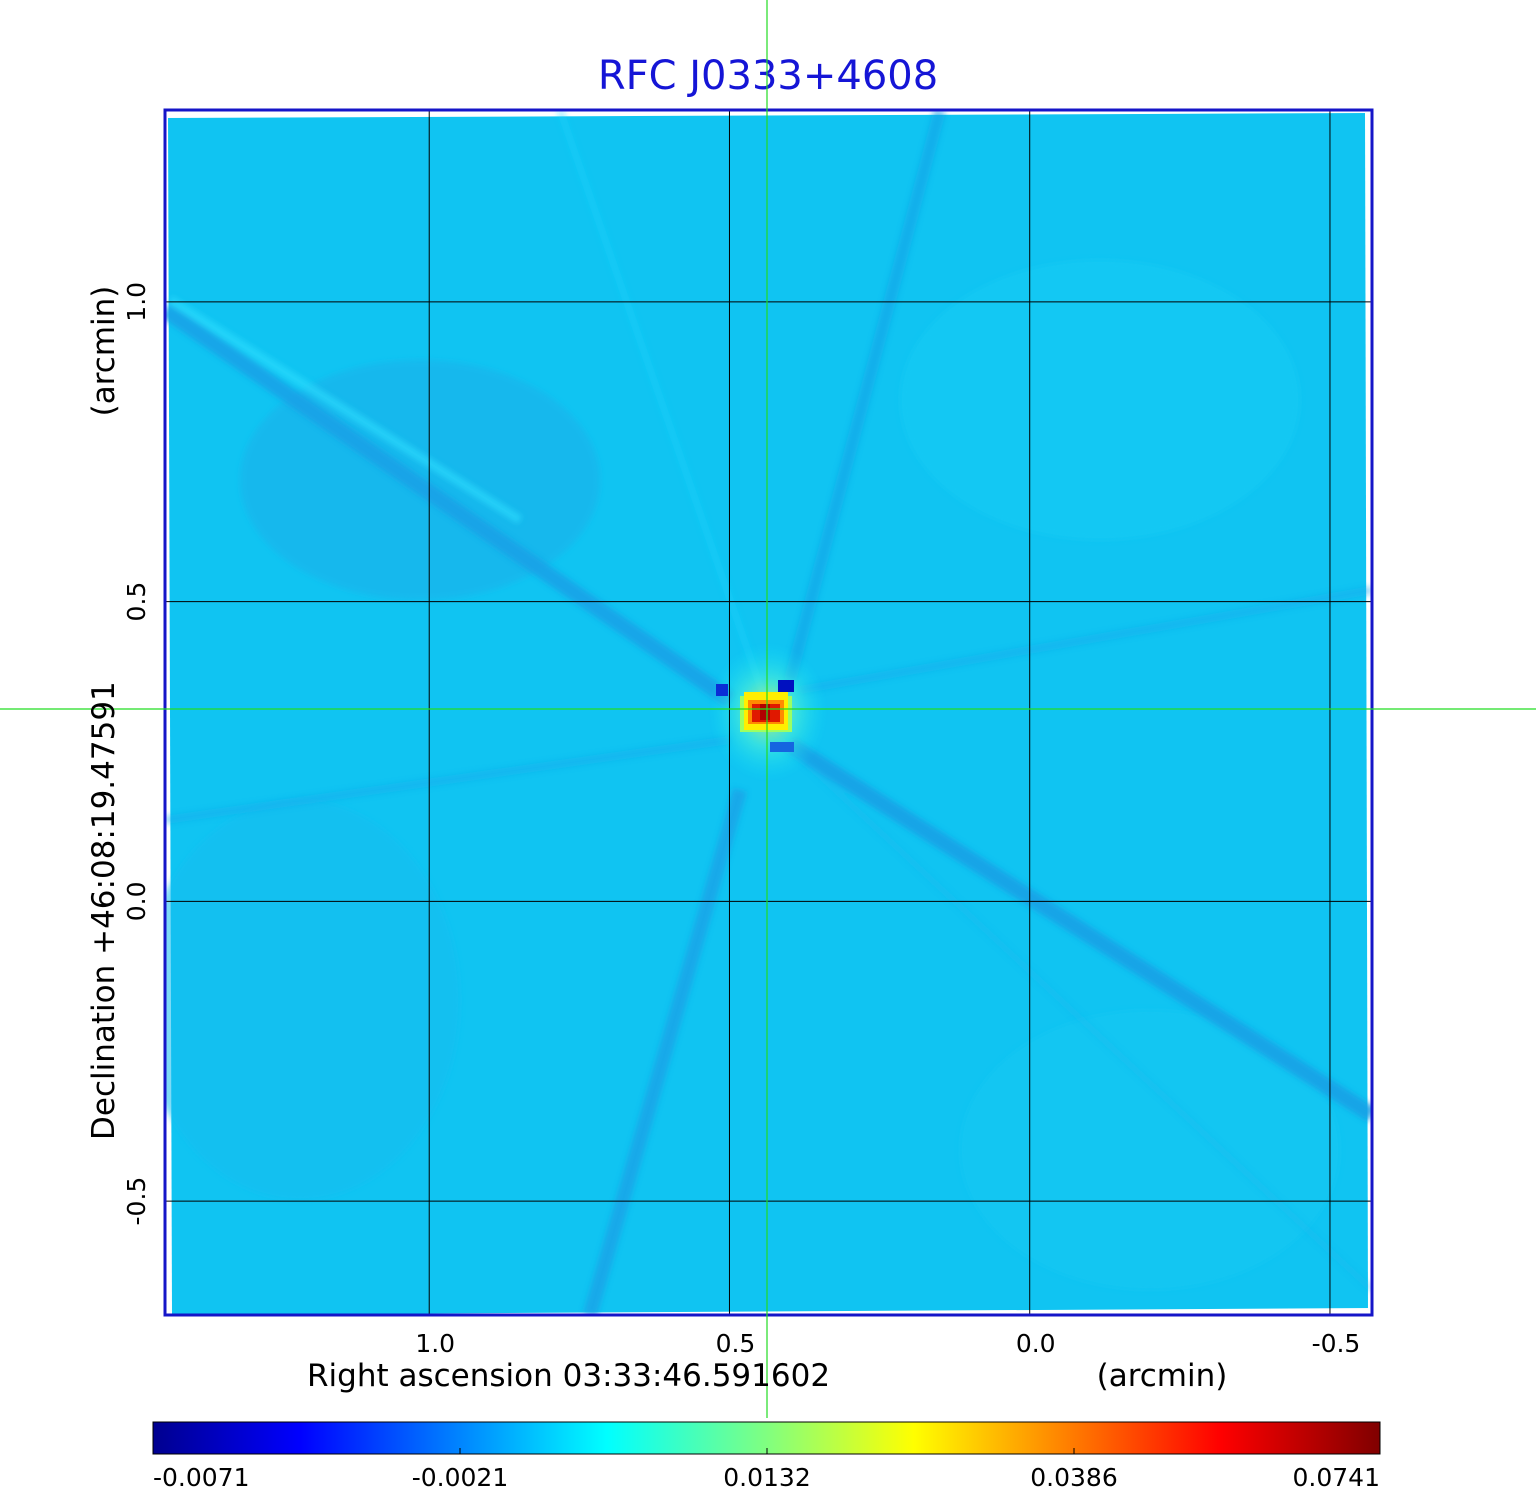 Image resolution: width=1536 pixels, height=1511 pixels. I want to click on x-tick-label: 0.5, so click(736, 1343).